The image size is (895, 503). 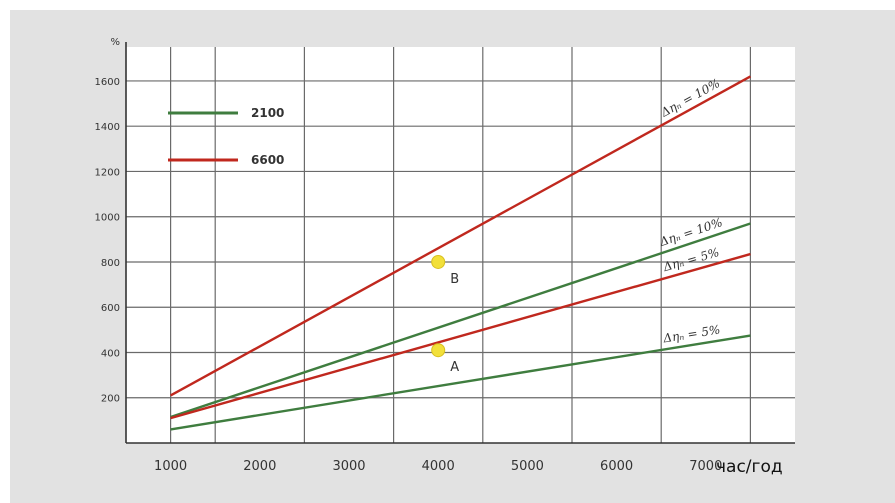 I want to click on point-b-marker, so click(x=438, y=261).